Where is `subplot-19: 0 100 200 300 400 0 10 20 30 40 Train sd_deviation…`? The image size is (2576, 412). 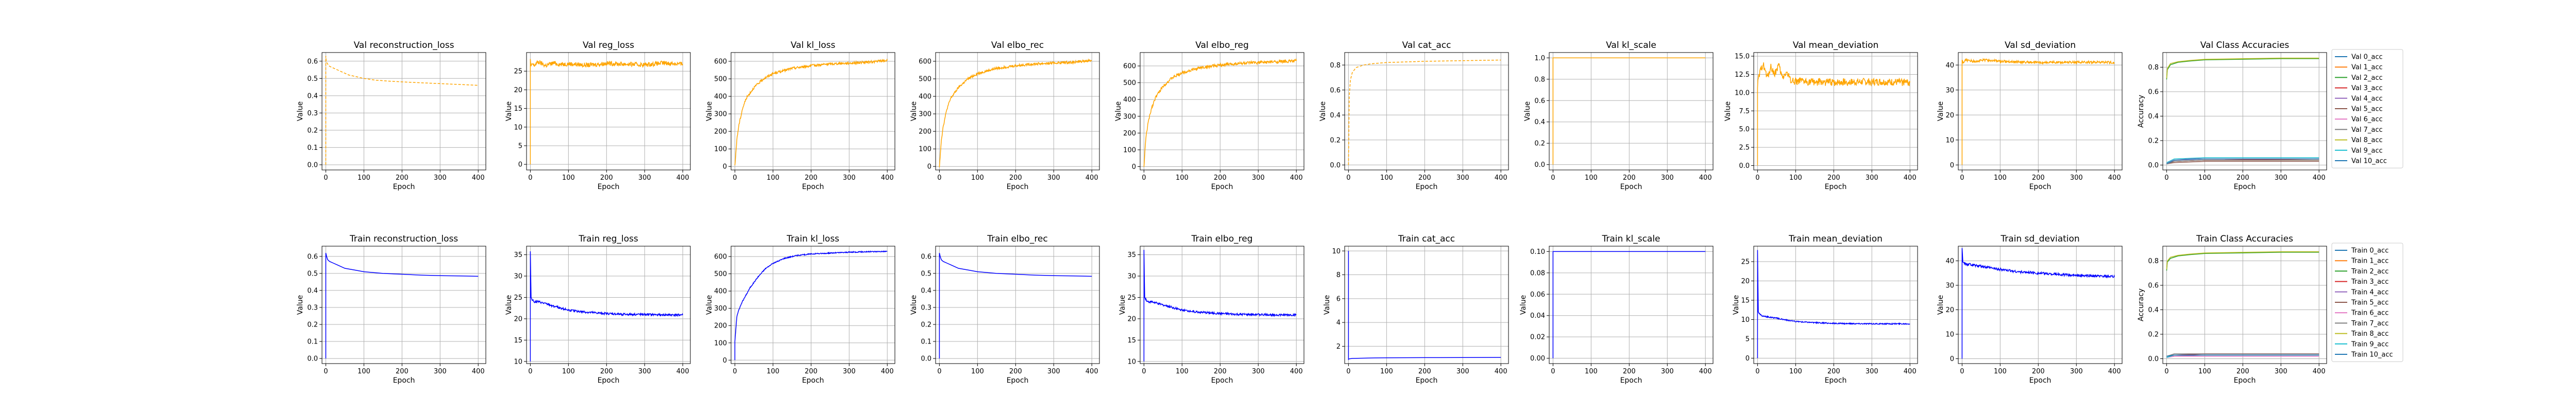 subplot-19: 0 100 200 300 400 0 10 20 30 40 Train sd_deviation… is located at coordinates (2030, 309).